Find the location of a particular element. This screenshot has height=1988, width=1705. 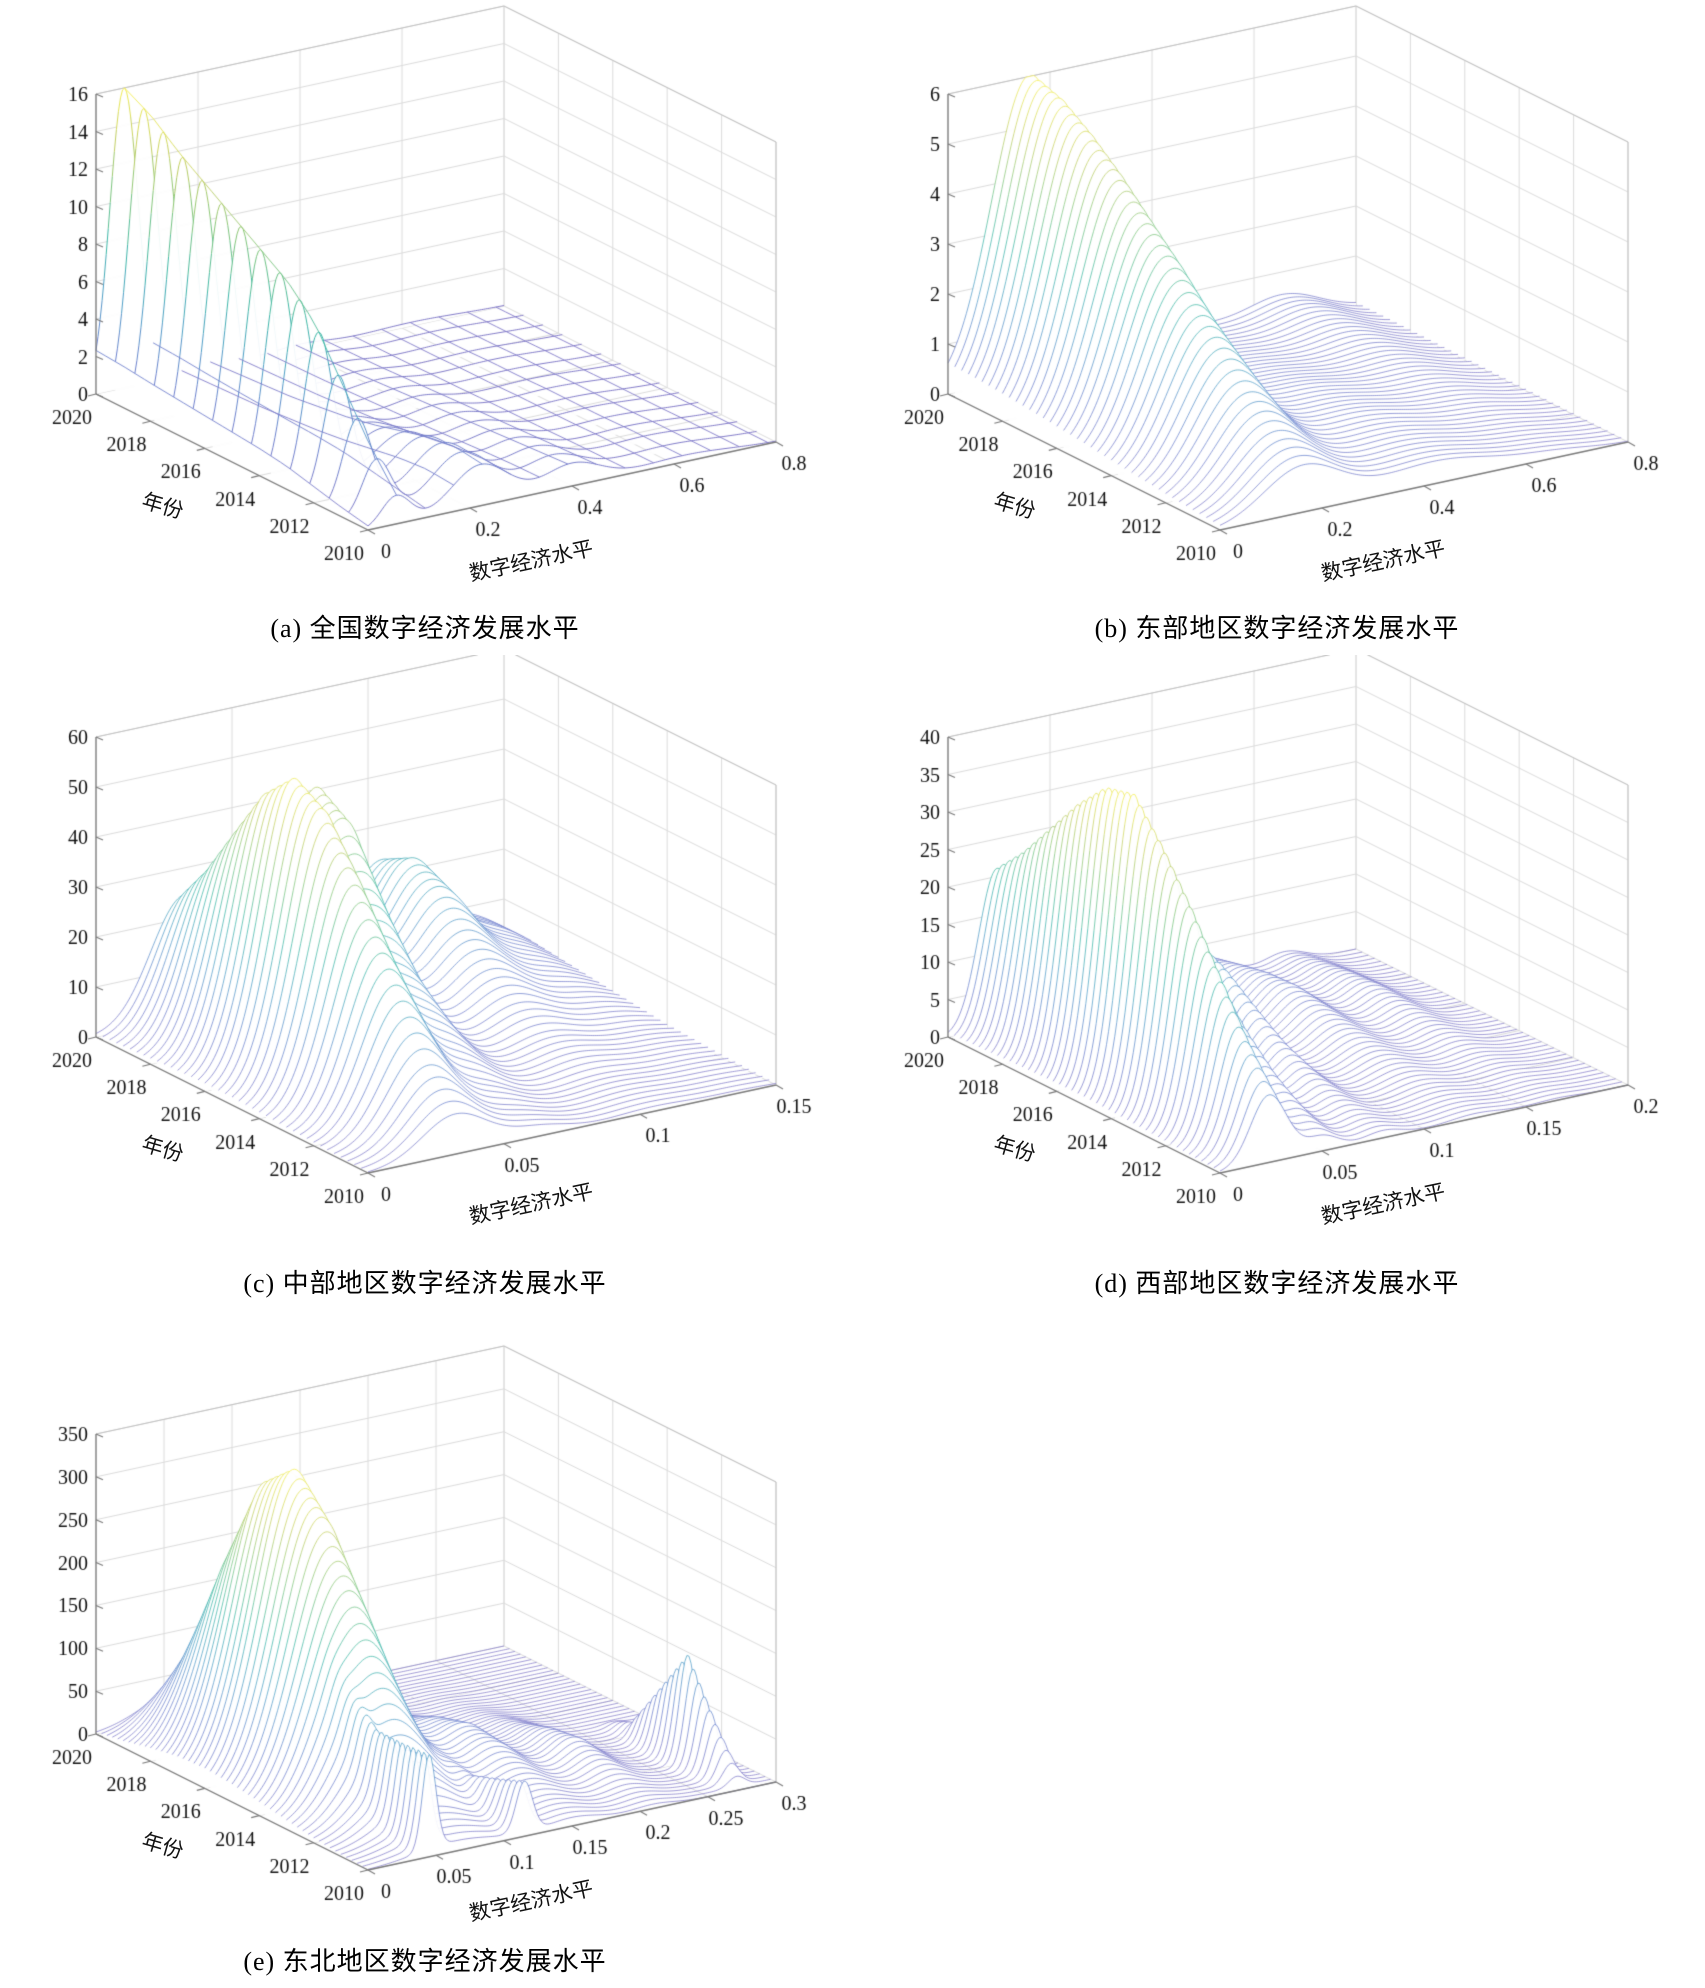

chart-caption-d: (d) 西部地区数字经济发展水平 is located at coordinates (1277, 1283).